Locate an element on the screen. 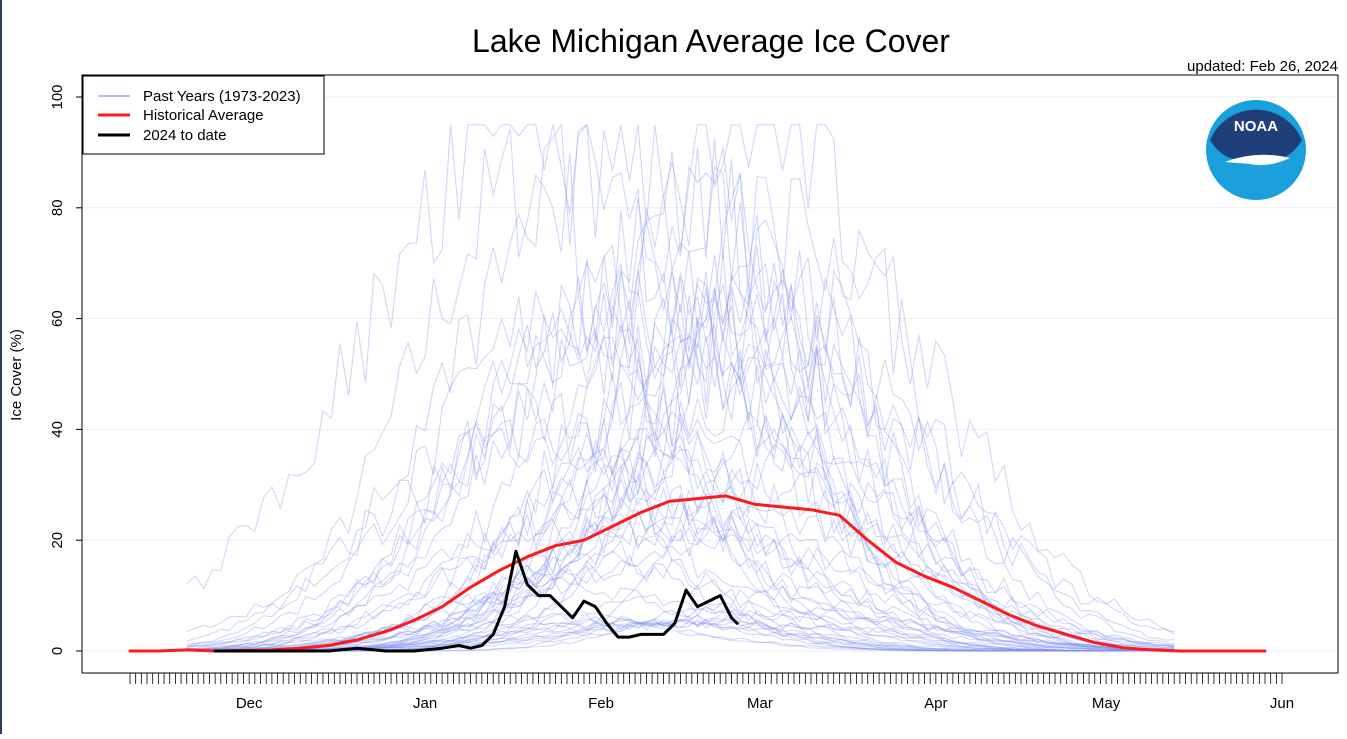  legend-label-historical-average: Historical Average is located at coordinates (203, 115).